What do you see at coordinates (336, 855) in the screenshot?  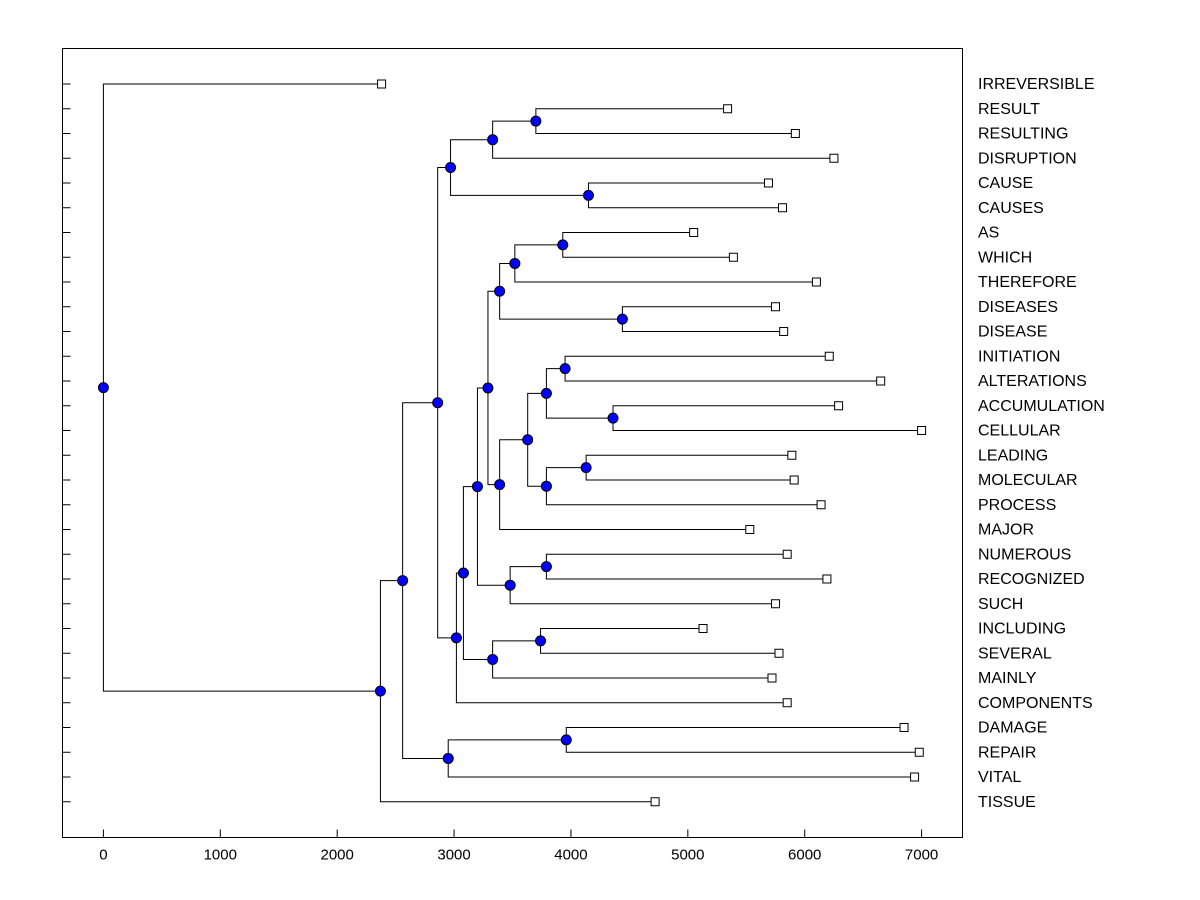 I see `x-tick-label: 2000` at bounding box center [336, 855].